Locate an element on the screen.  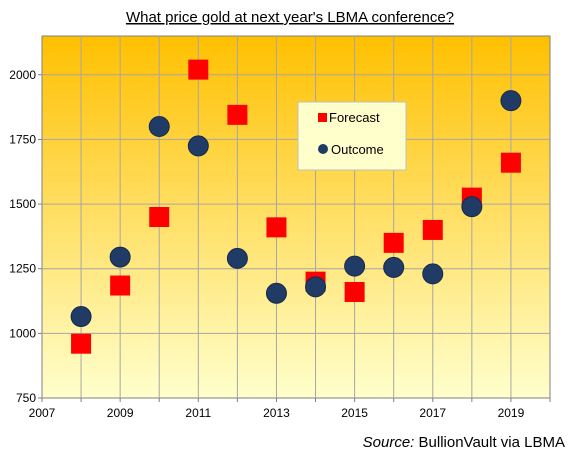
source-label: Source: is located at coordinates (388, 442).